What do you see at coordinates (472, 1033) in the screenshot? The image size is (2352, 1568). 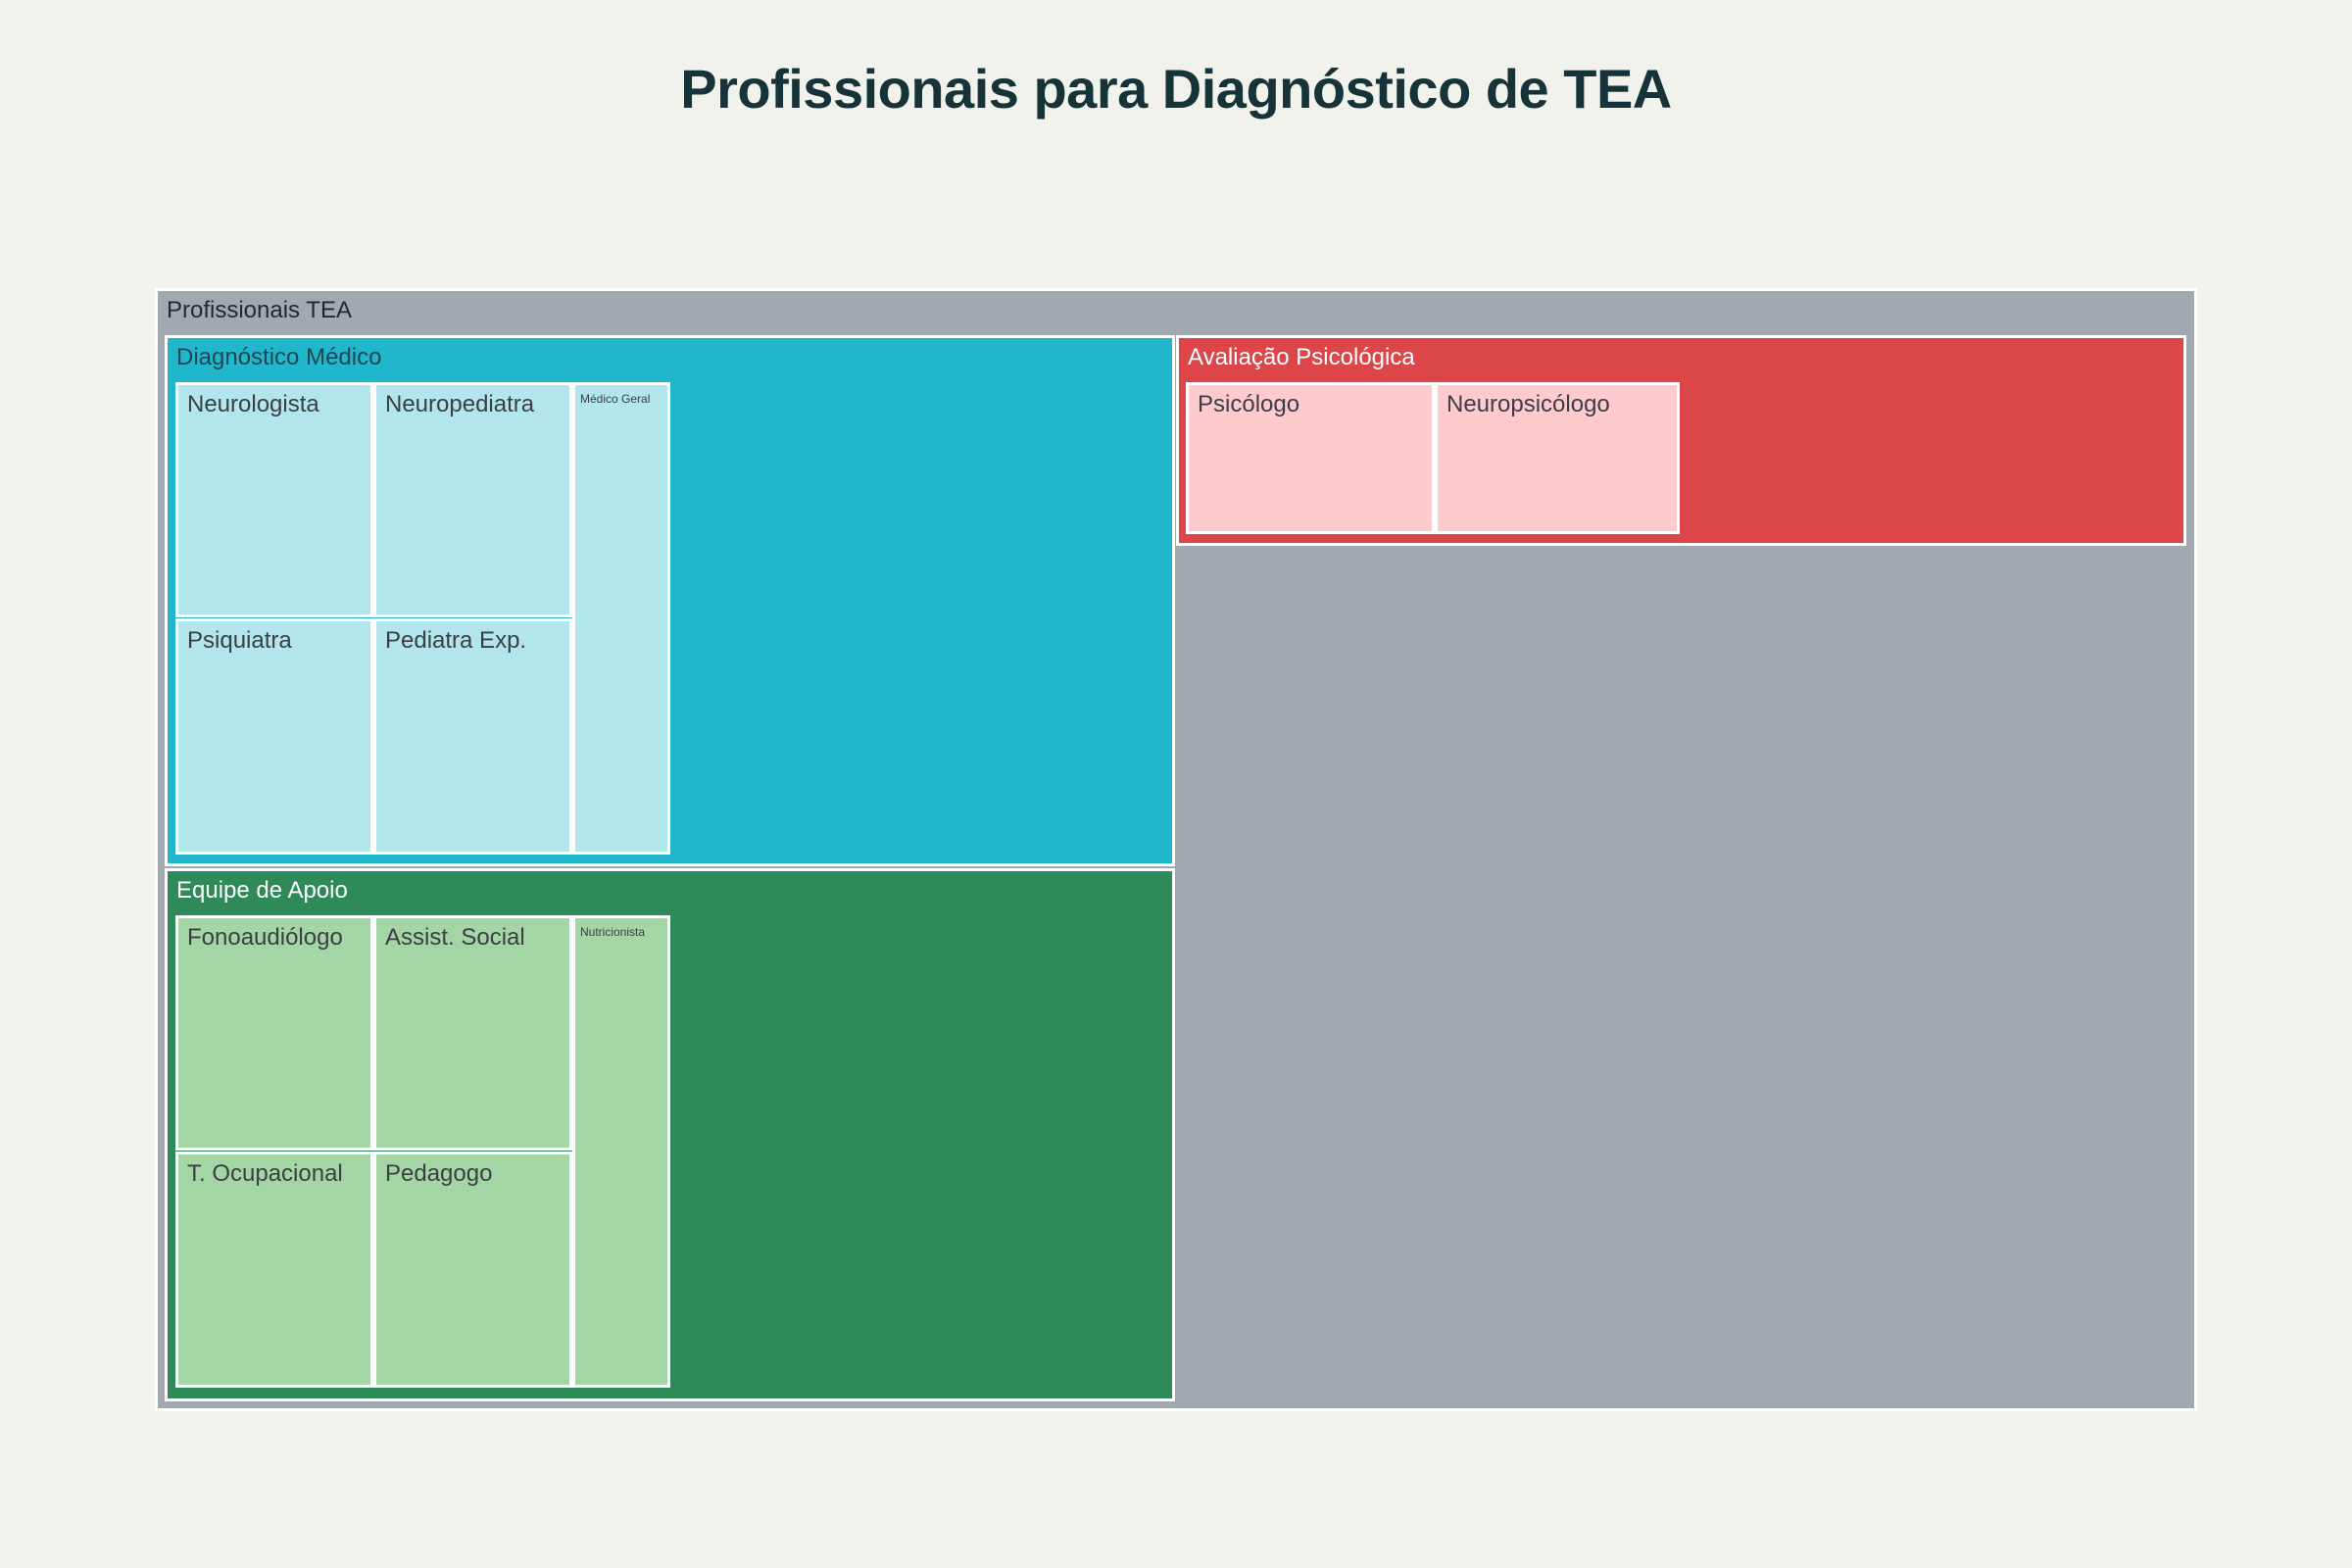 I see `leaf-assist-social: Assist. Social` at bounding box center [472, 1033].